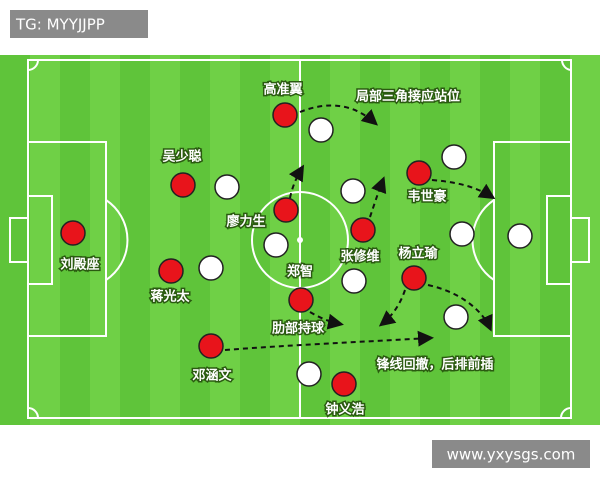 Image resolution: width=600 pixels, height=480 pixels. What do you see at coordinates (359, 257) in the screenshot?
I see `player-label: 张修维` at bounding box center [359, 257].